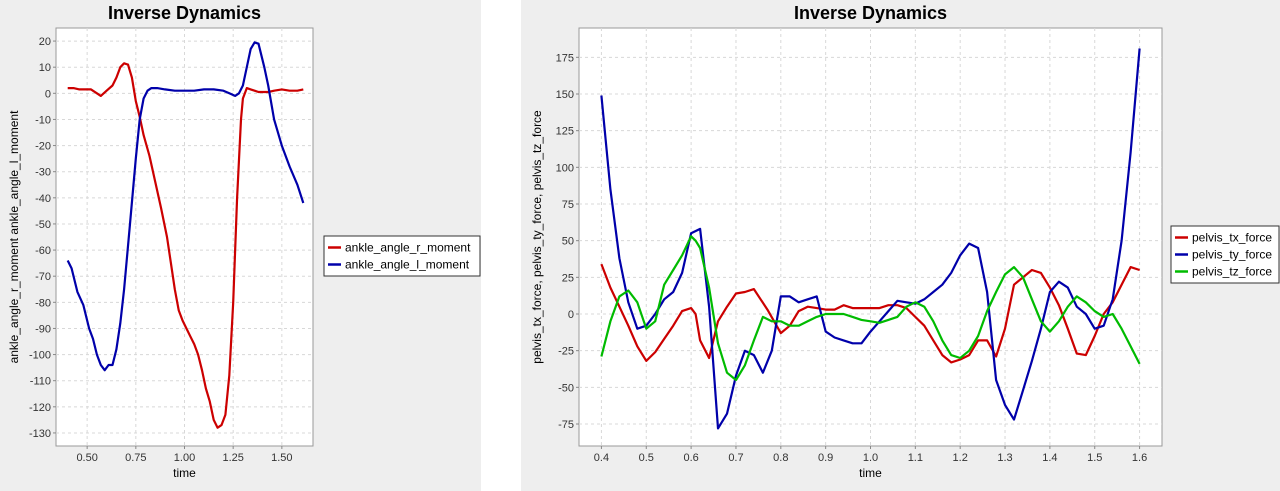 The height and width of the screenshot is (491, 1280). I want to click on x-tick-label: 1.25, so click(232, 458).